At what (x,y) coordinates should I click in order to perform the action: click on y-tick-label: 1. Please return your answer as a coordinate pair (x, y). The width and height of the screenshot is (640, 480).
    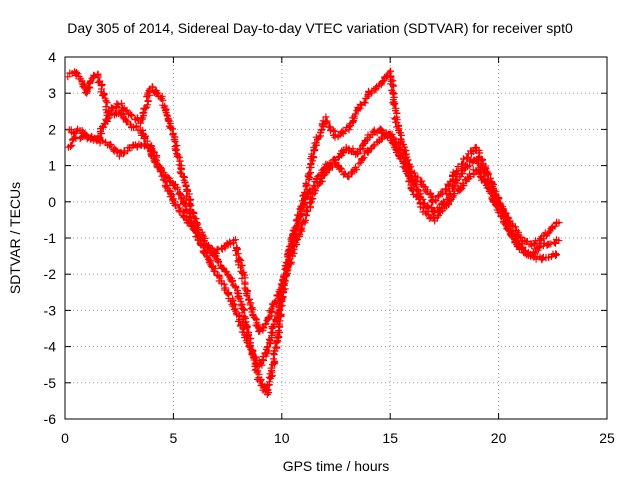
    Looking at the image, I should click on (52, 166).